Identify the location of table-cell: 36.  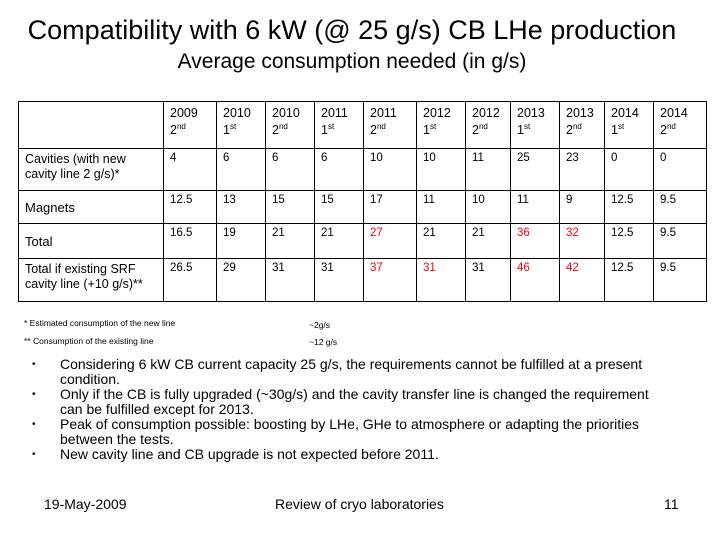
(535, 241).